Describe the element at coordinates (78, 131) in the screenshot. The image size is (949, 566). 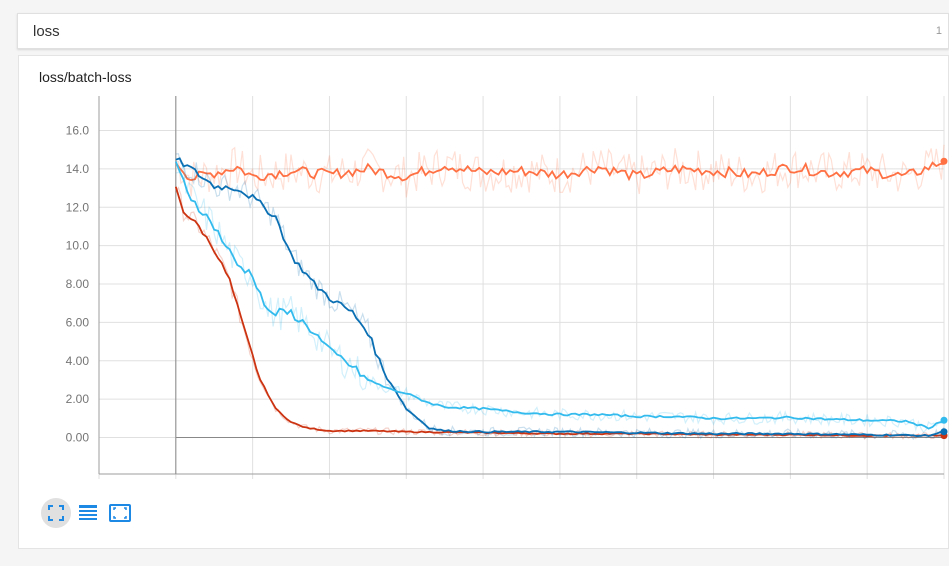
I see `y-tick-label: 16.0` at that location.